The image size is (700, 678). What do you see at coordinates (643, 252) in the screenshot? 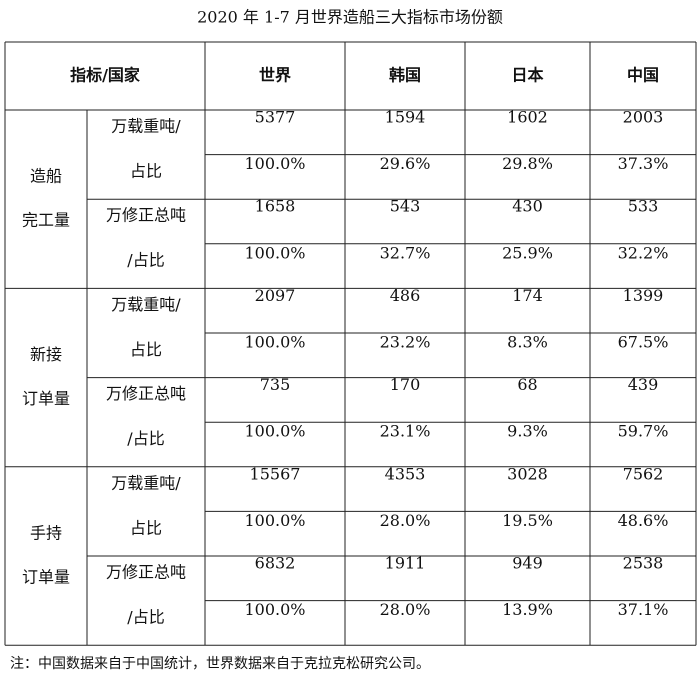
I see `cell: 32.2%` at bounding box center [643, 252].